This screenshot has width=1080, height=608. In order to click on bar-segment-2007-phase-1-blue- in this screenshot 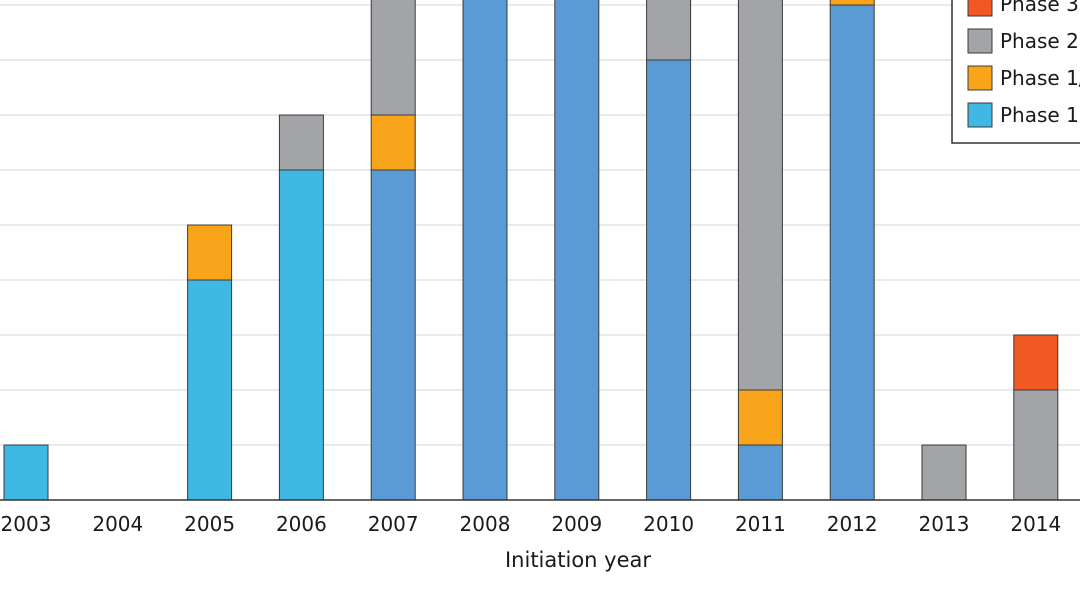, I will do `click(393, 335)`.